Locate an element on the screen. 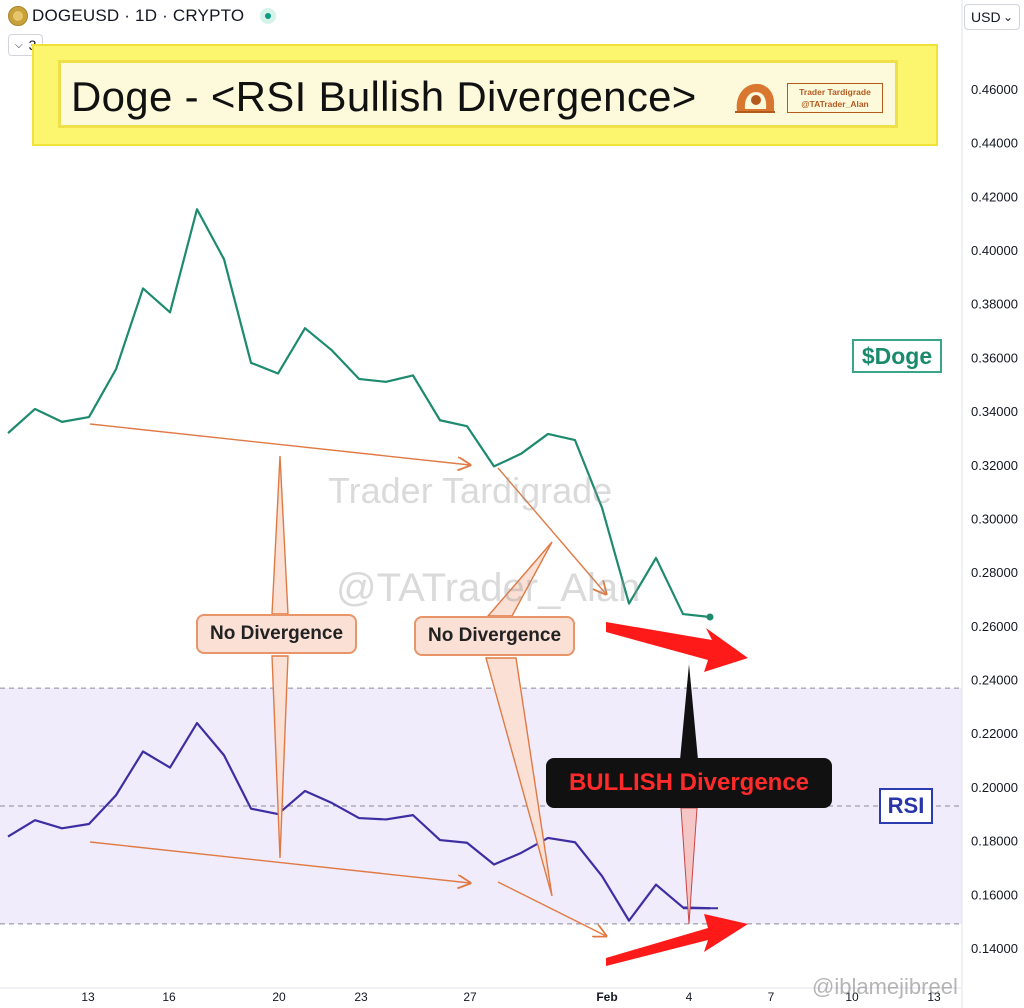 This screenshot has width=1024, height=1008. market-status-icon is located at coordinates (268, 16).